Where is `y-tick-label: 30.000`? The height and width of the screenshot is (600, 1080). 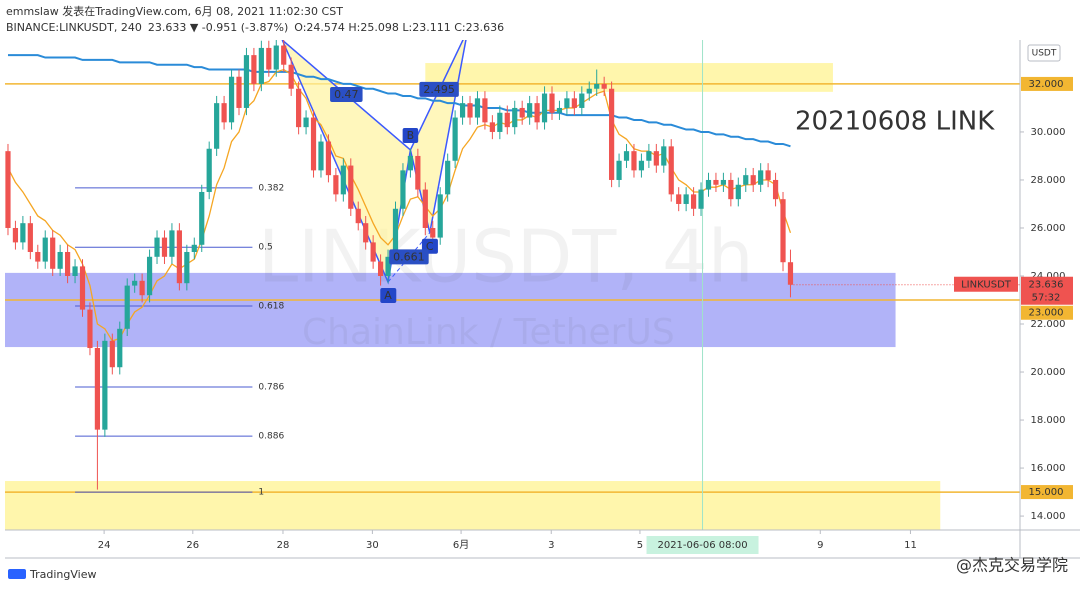
y-tick-label: 30.000 is located at coordinates (1048, 132).